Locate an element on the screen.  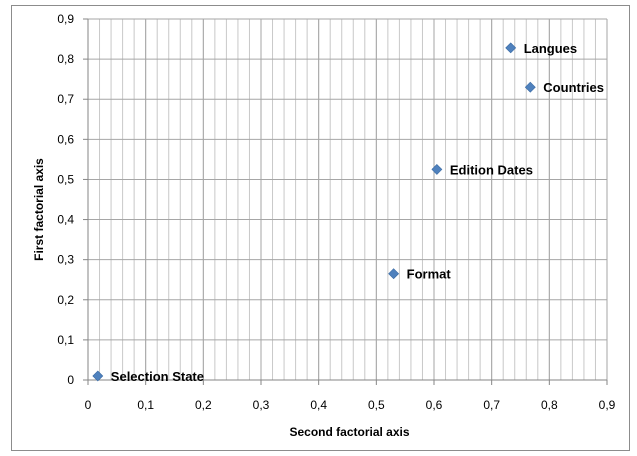
y-tick-label: 0,2 is located at coordinates (65, 300).